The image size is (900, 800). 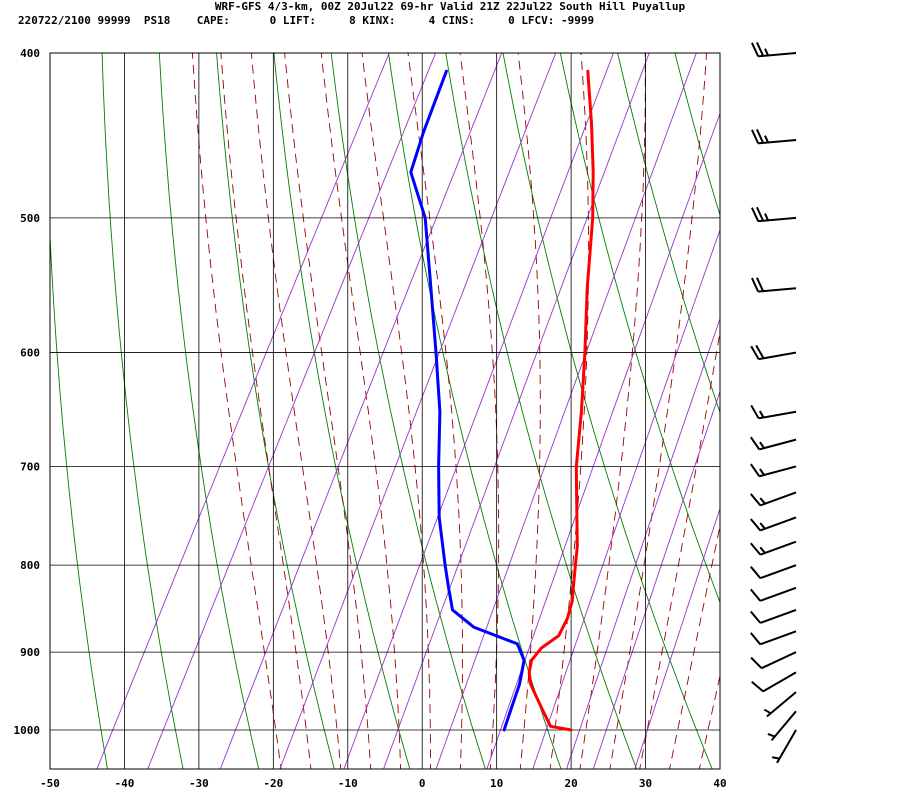 I want to click on x-tick-label: 0, so click(x=422, y=783).